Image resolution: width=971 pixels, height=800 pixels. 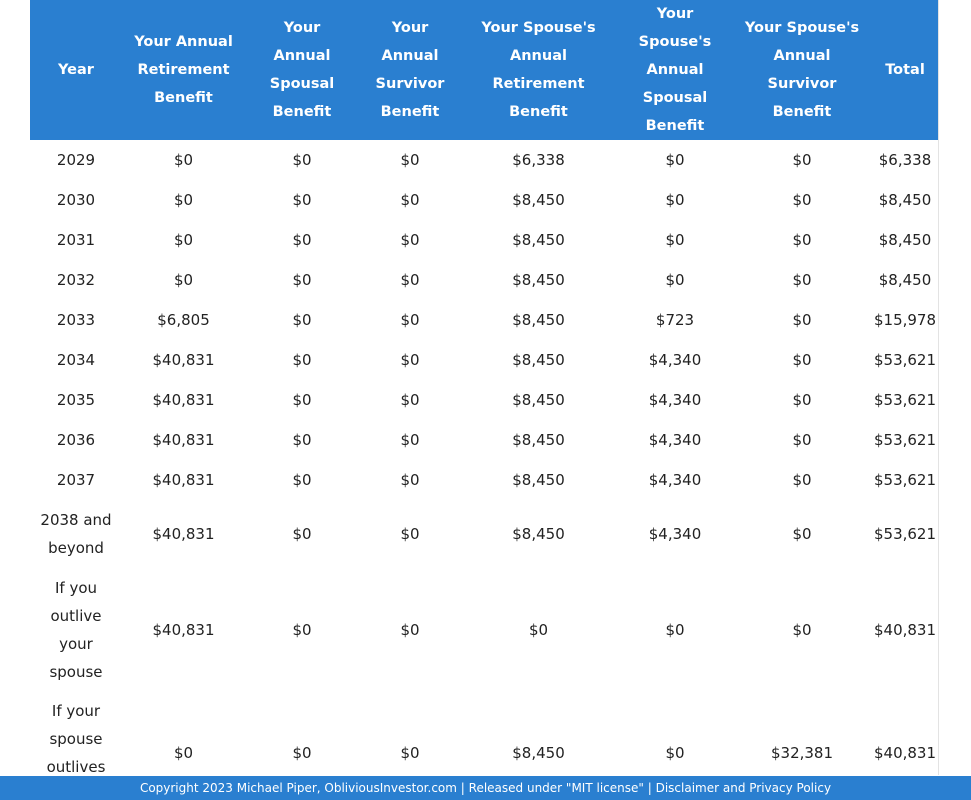 What do you see at coordinates (484, 400) in the screenshot?
I see `table-row: 2035 $40,831 $0 $0 $8,450 $4,340 $0 $53,621` at bounding box center [484, 400].